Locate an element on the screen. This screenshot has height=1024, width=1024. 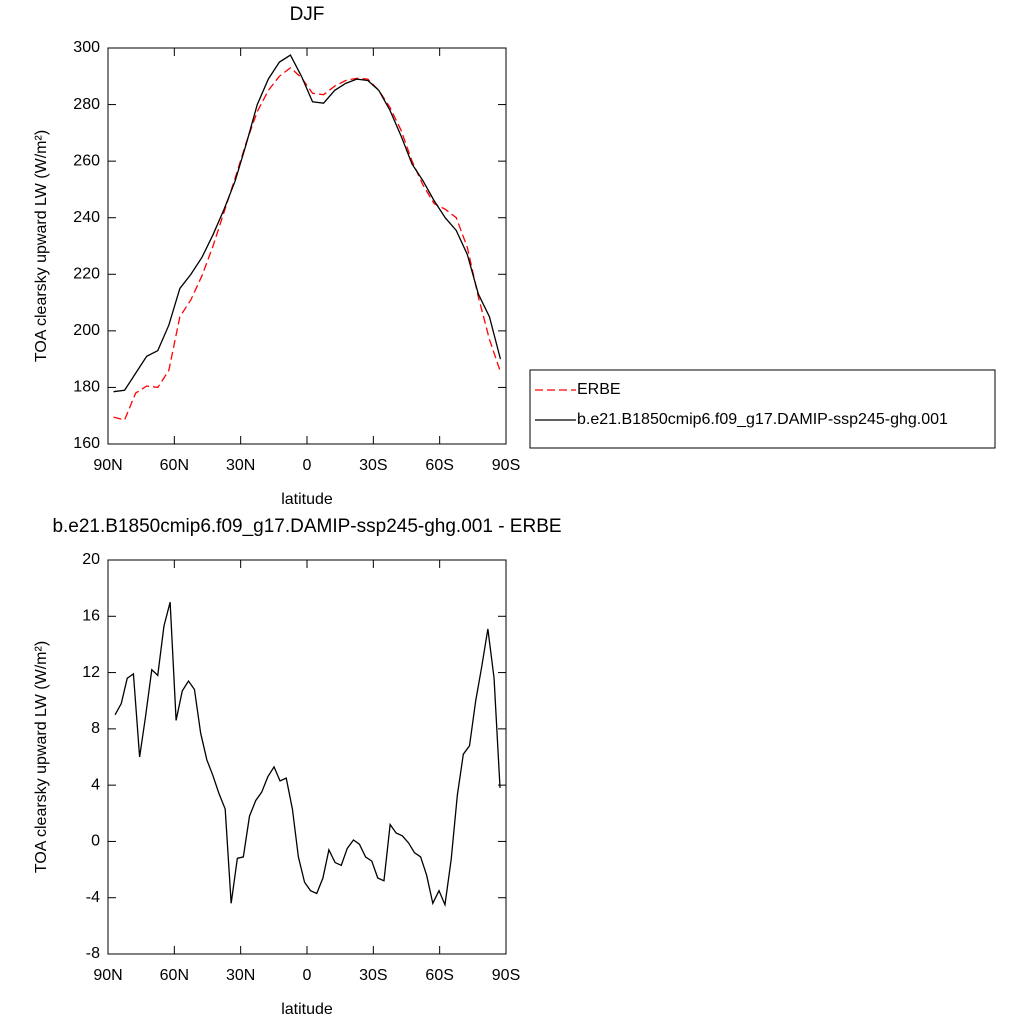
y-tick-label: 260 is located at coordinates (86, 160).